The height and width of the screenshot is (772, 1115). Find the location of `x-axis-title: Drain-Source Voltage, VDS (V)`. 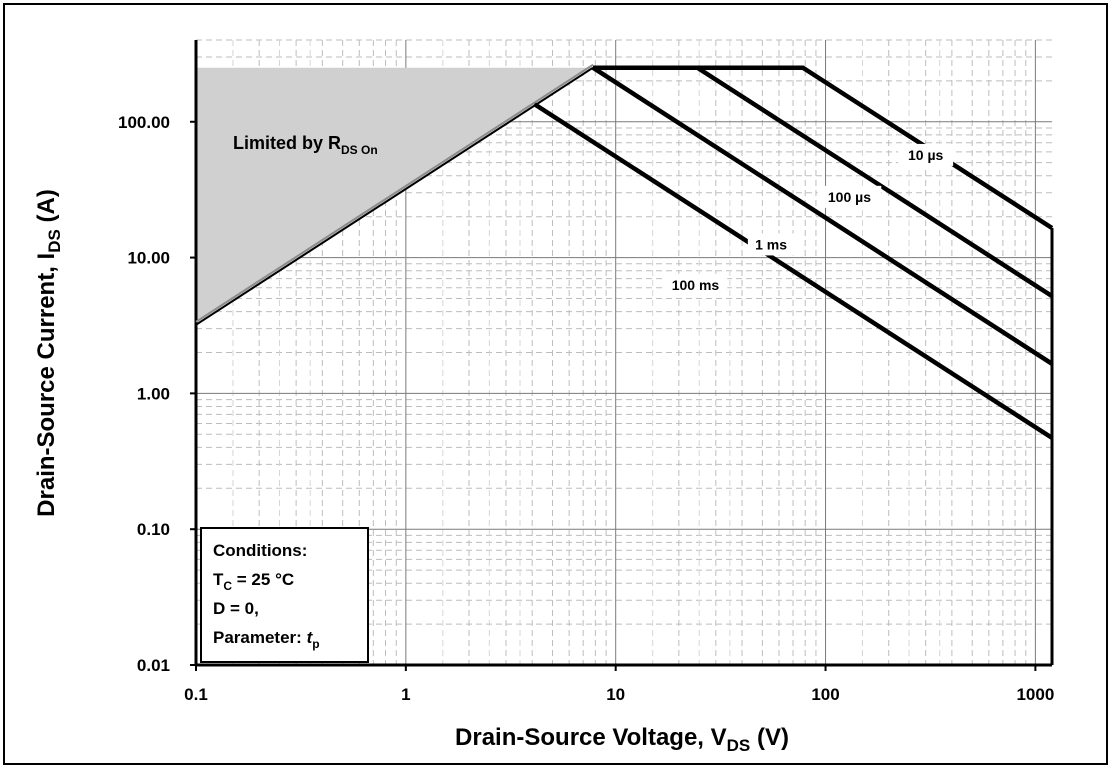

x-axis-title: Drain-Source Voltage, VDS (V) is located at coordinates (622, 739).